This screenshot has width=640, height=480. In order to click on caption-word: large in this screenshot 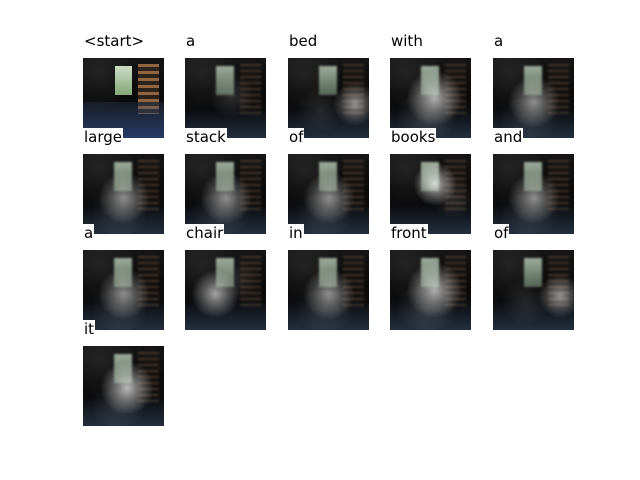, I will do `click(103, 137)`.